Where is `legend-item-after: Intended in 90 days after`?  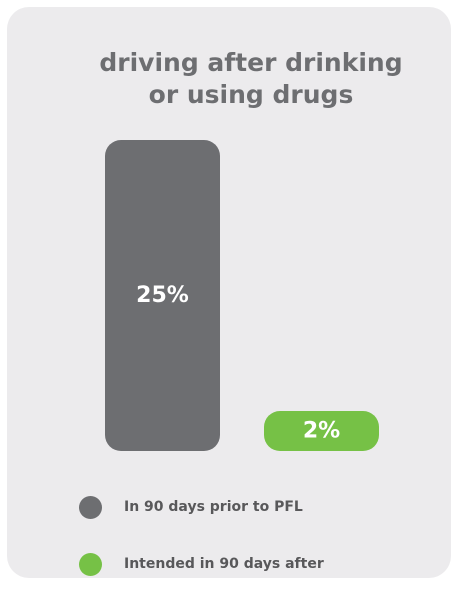
legend-item-after: Intended in 90 days after is located at coordinates (201, 564).